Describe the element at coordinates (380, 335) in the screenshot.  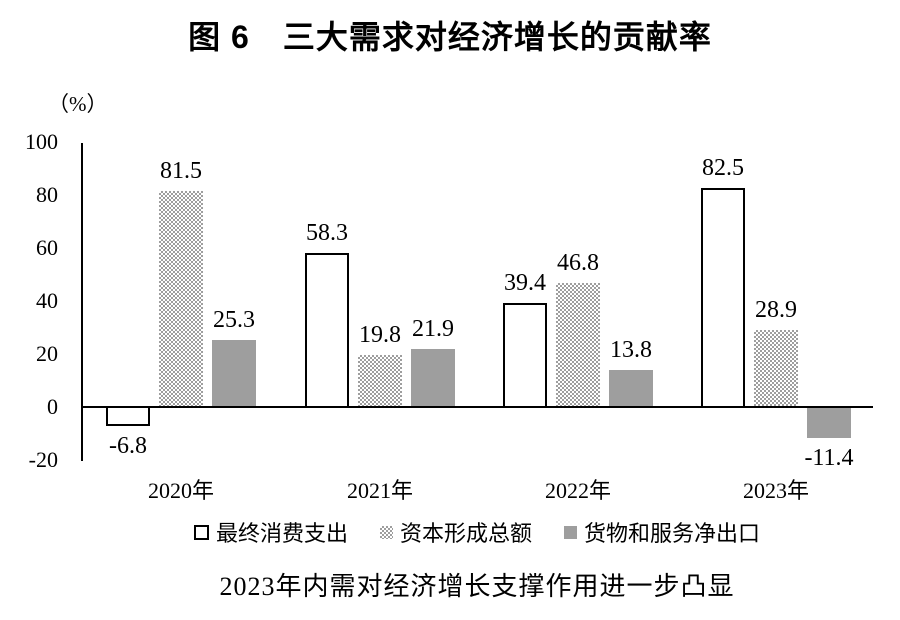
I see `bar-value-label: 19.8` at that location.